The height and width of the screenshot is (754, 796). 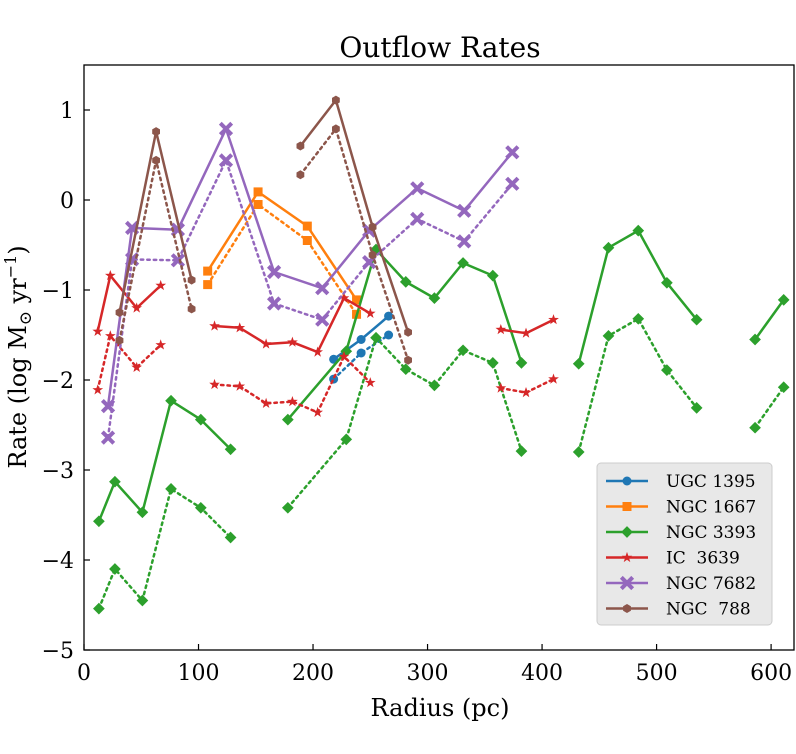 I want to click on y-tick-label-0: −5, so click(x=58, y=651).